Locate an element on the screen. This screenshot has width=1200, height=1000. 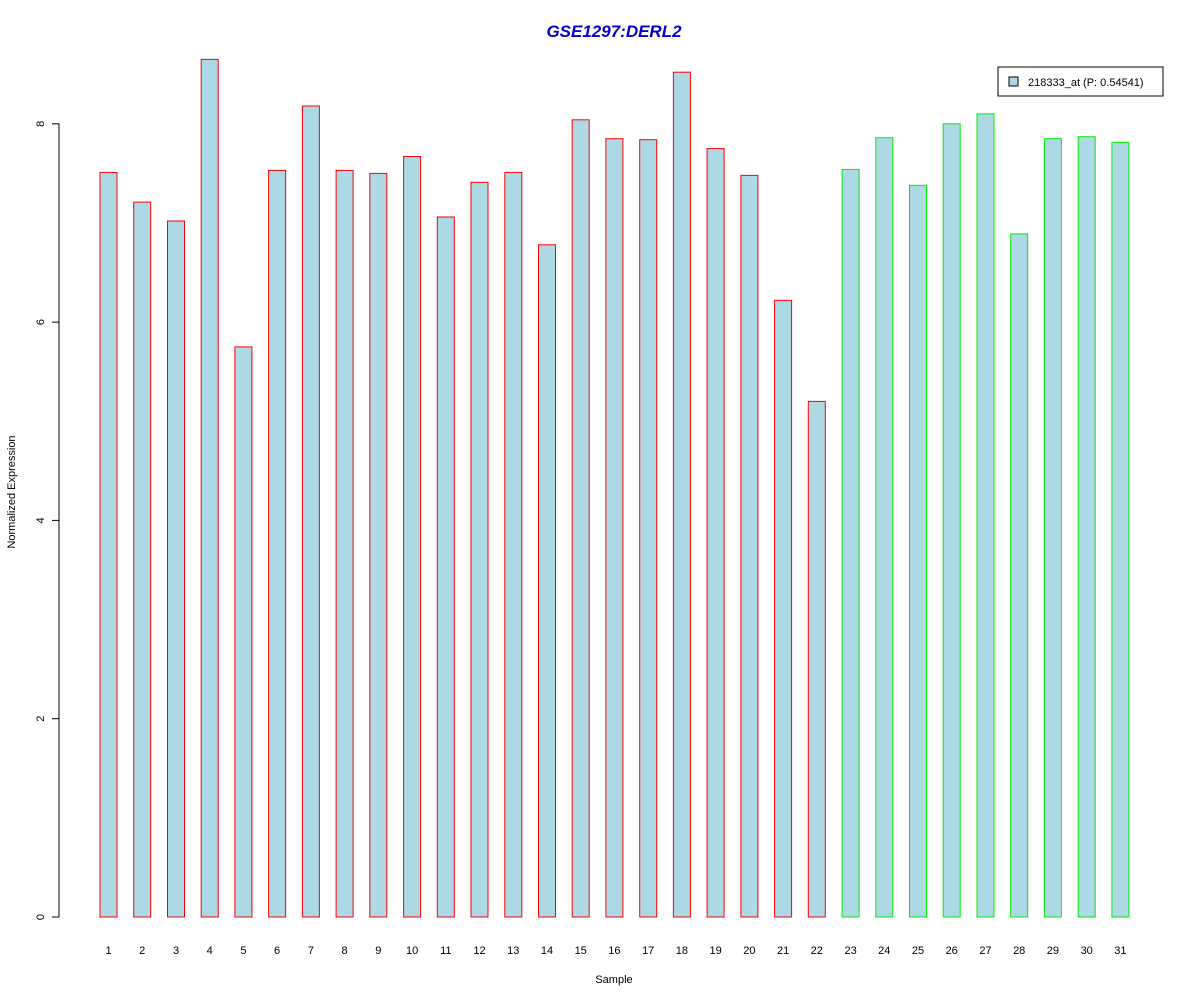
x-tick-label: 11 is located at coordinates (445, 951).